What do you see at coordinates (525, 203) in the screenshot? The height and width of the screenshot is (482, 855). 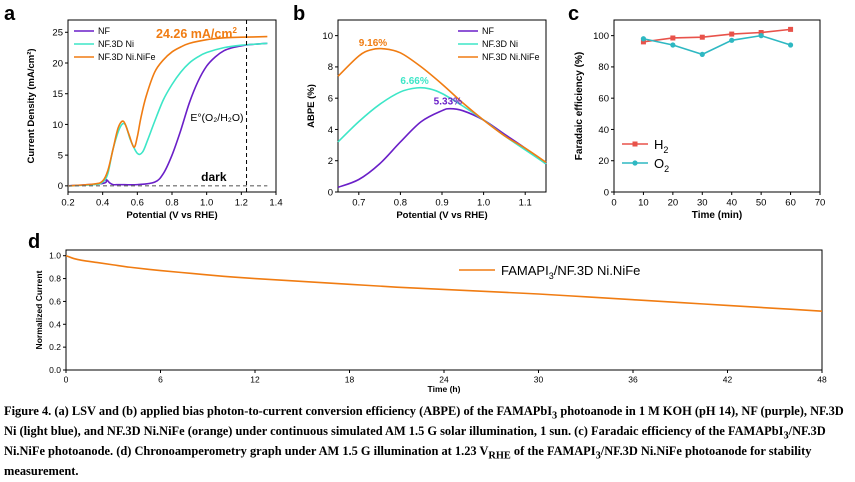 I see `x-tick-label: 1.1` at bounding box center [525, 203].